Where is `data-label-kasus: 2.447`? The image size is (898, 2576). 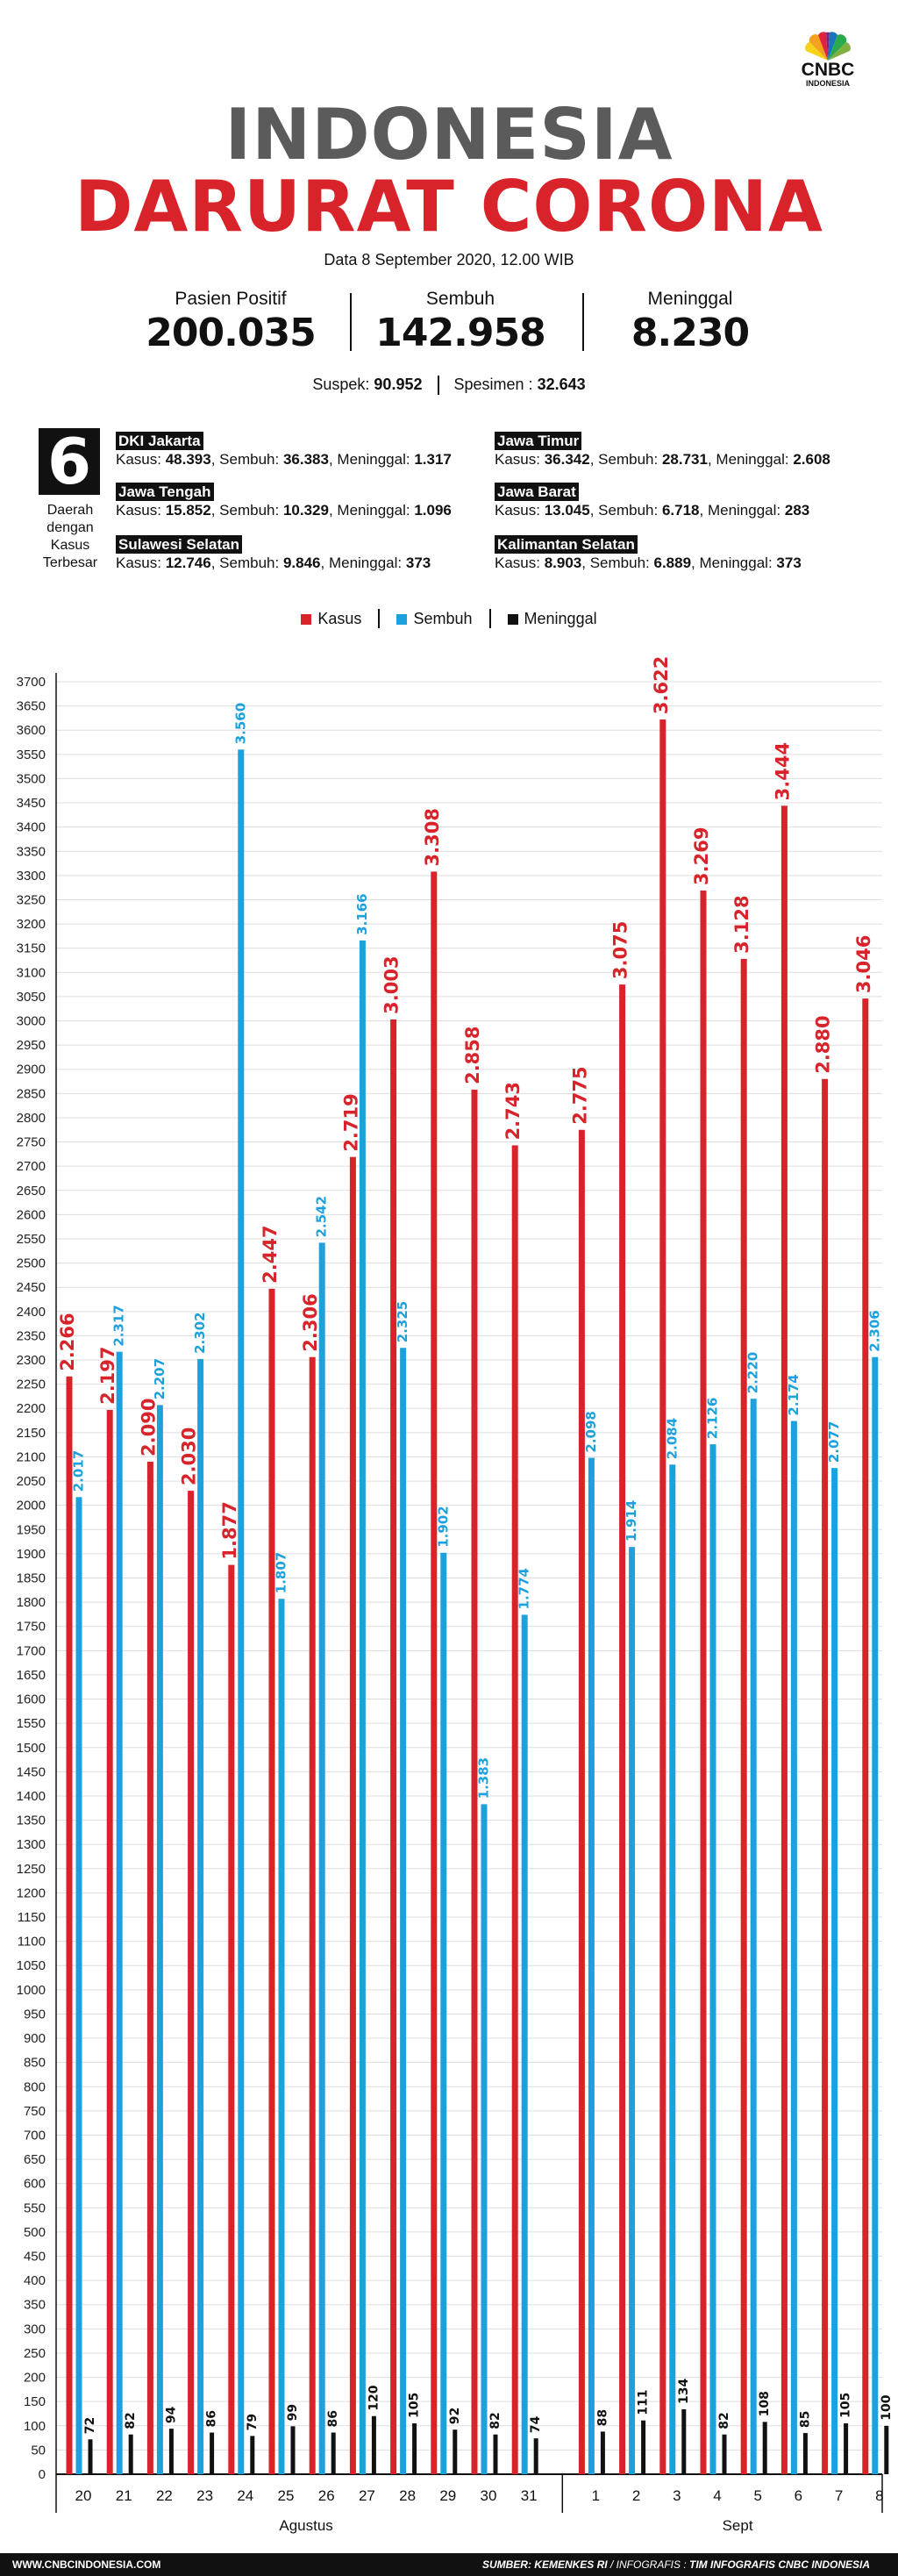
data-label-kasus: 2.447 is located at coordinates (270, 1254).